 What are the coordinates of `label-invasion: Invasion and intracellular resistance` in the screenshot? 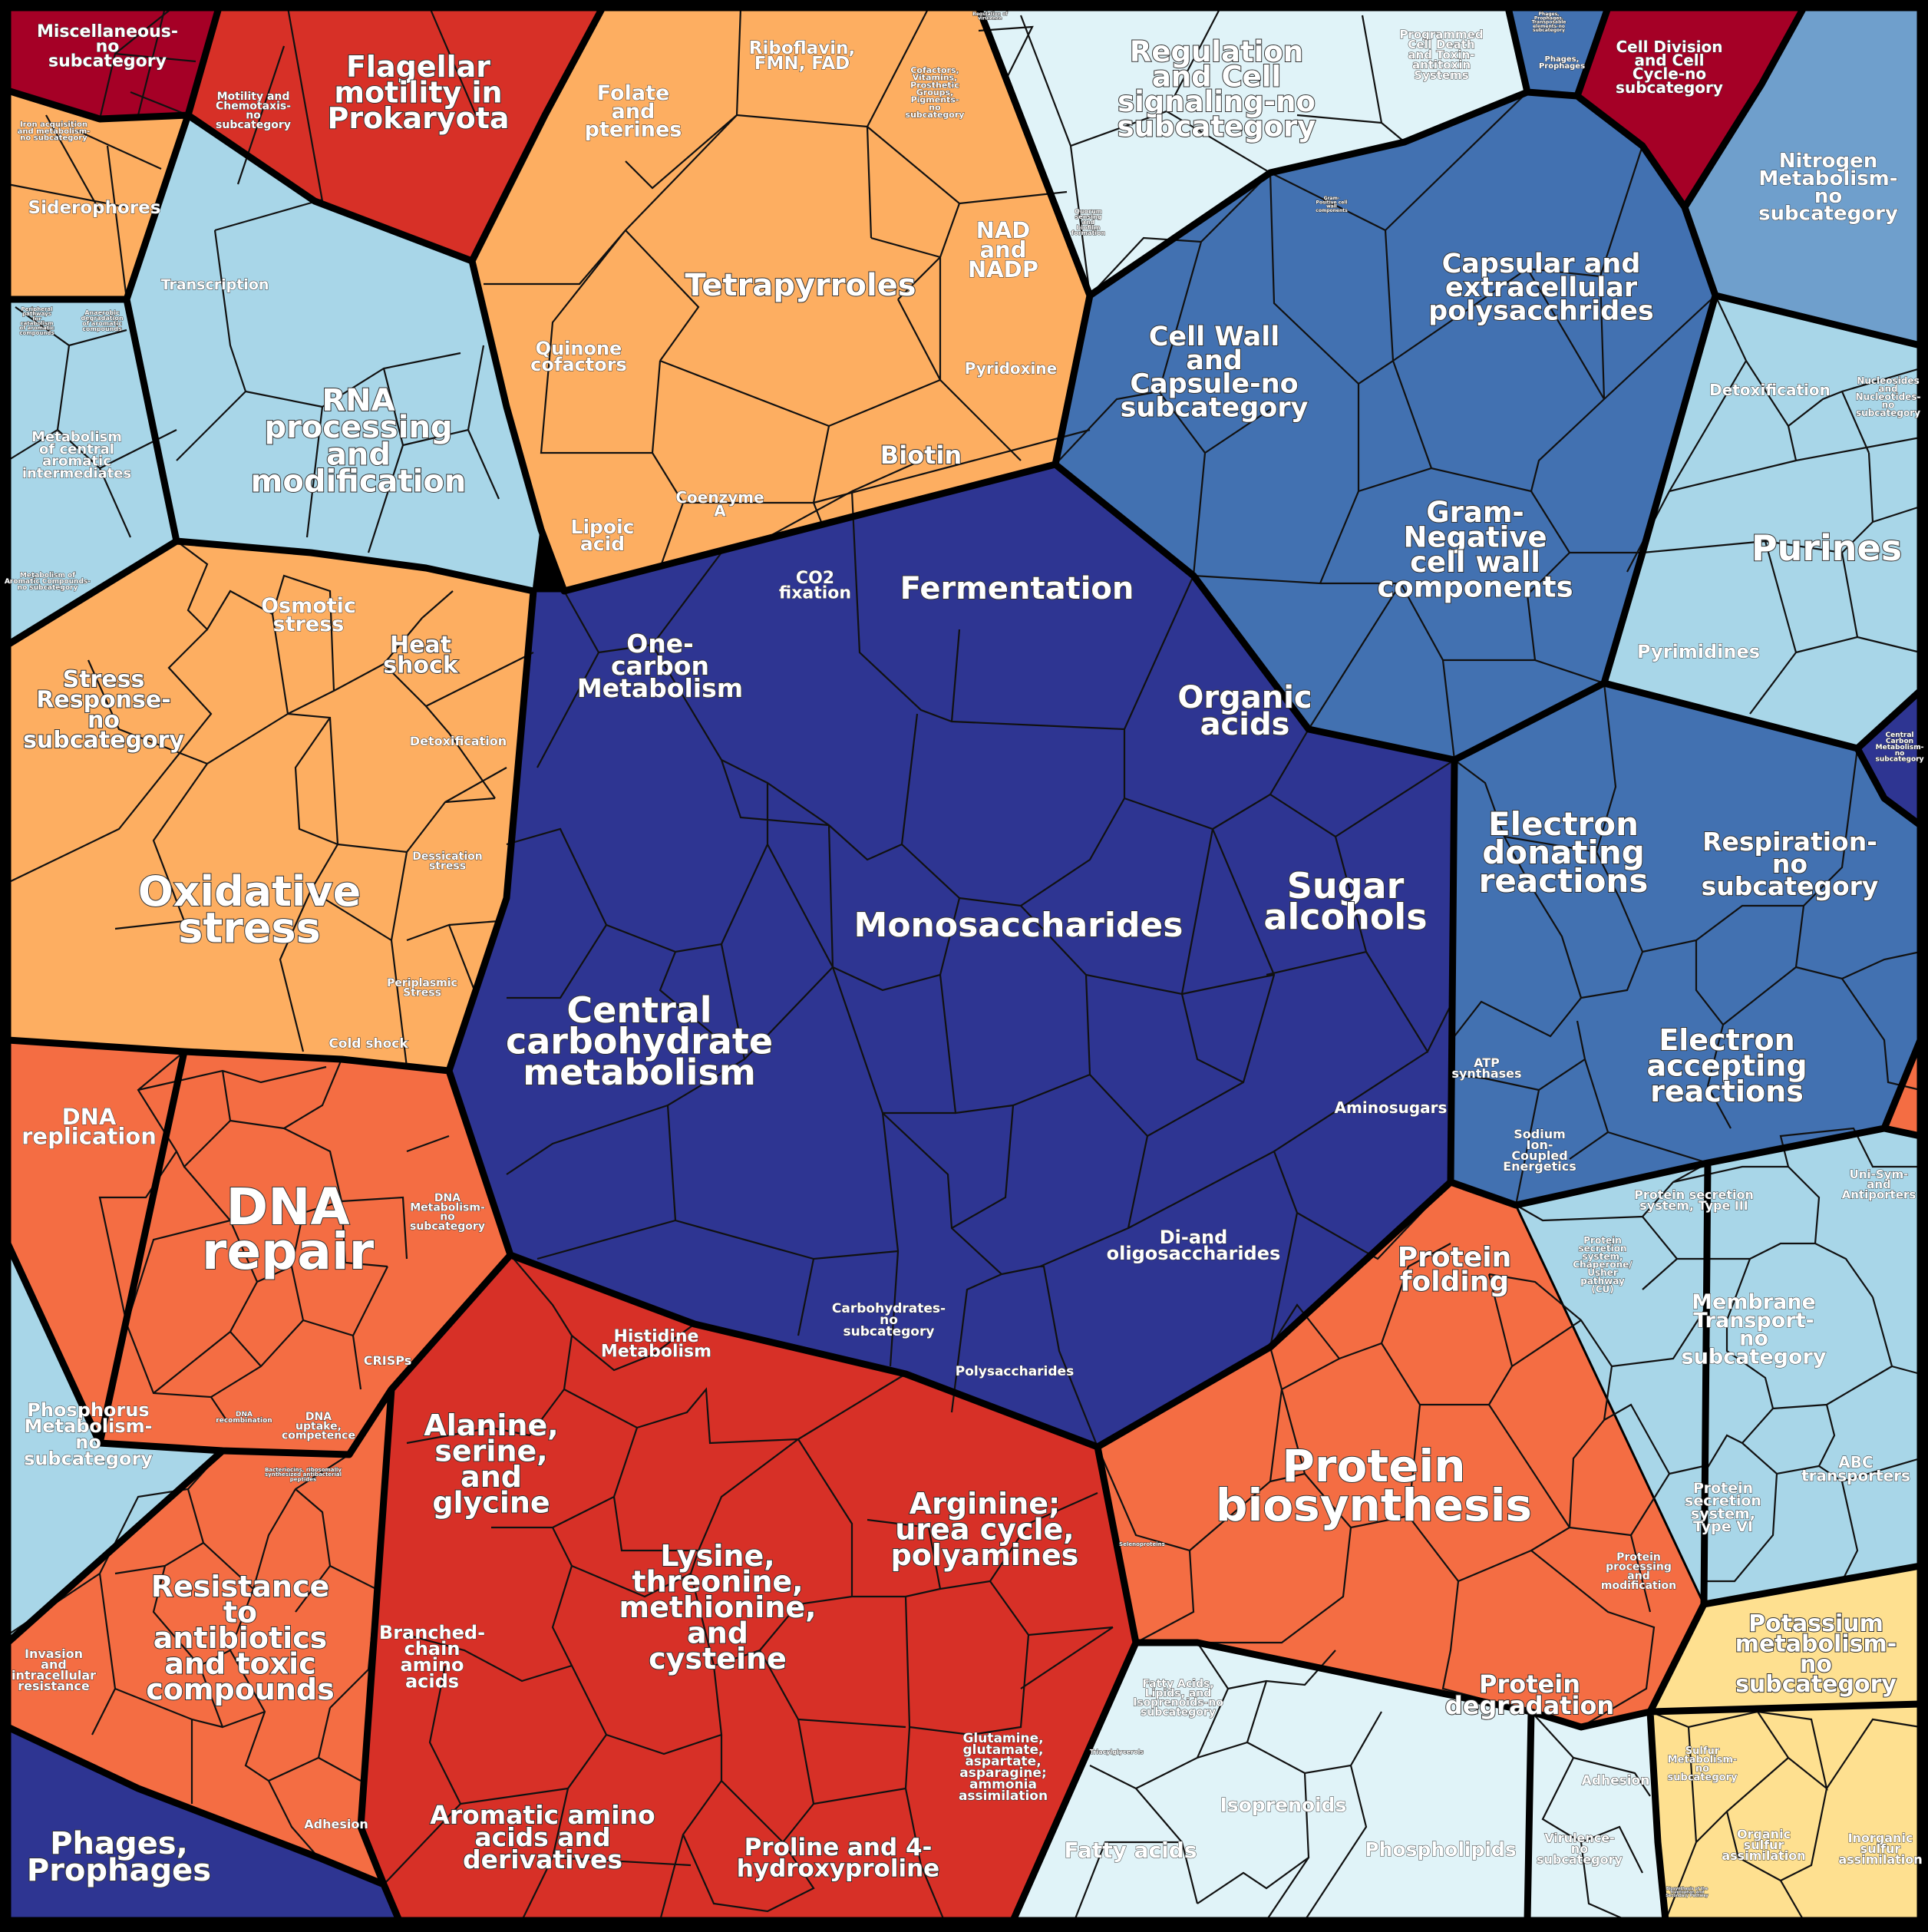 It's located at (54, 1669).